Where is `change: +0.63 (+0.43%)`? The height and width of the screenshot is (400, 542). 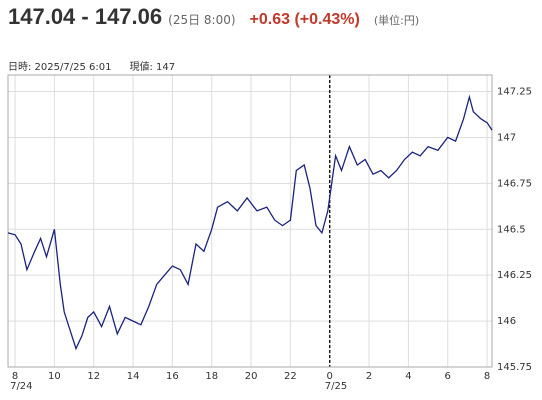
change: +0.63 (+0.43%) is located at coordinates (304, 19).